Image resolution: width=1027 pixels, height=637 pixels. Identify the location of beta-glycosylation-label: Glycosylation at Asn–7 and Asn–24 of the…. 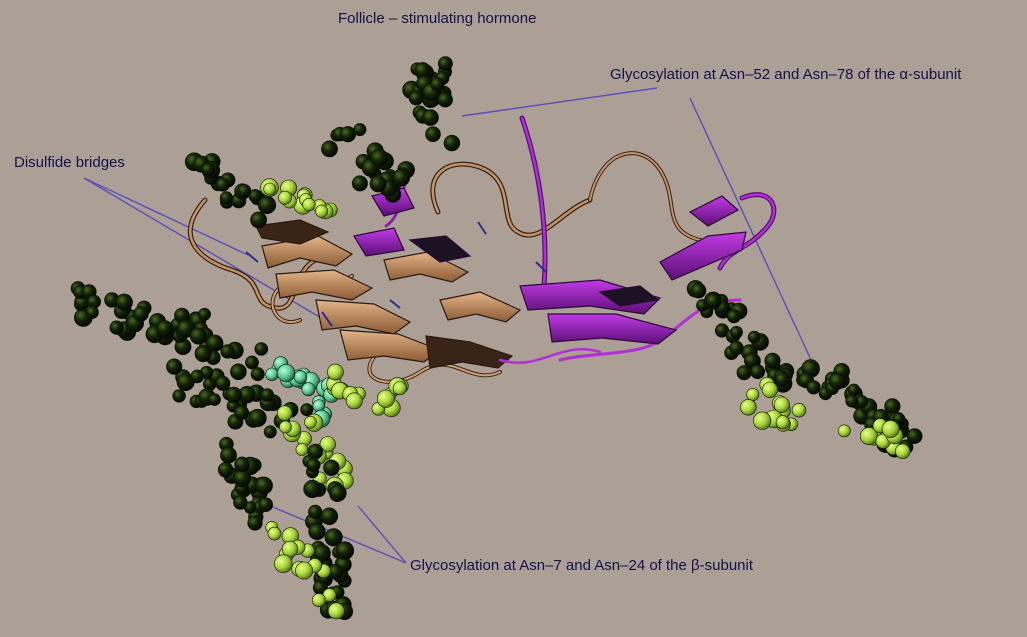
(582, 565).